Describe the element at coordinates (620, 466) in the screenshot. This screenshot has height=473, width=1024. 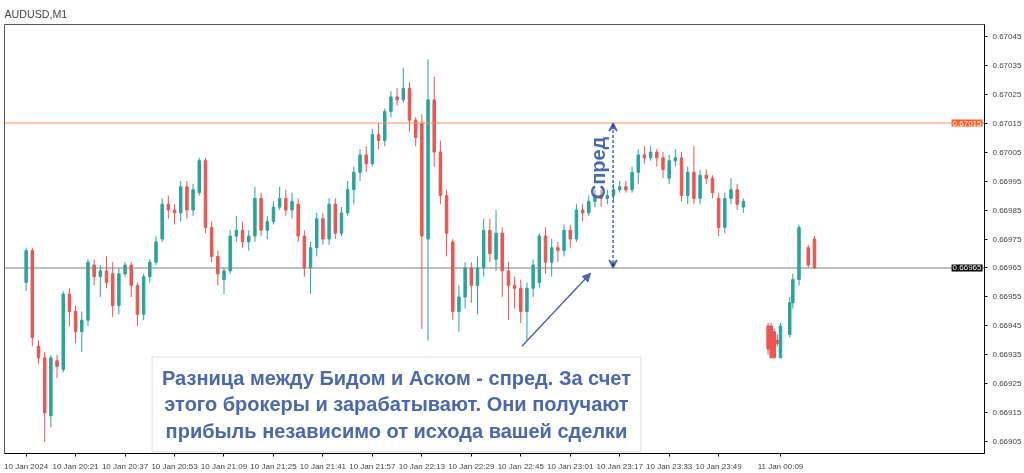
I see `x-tick-label: 10 Jan 23:17` at that location.